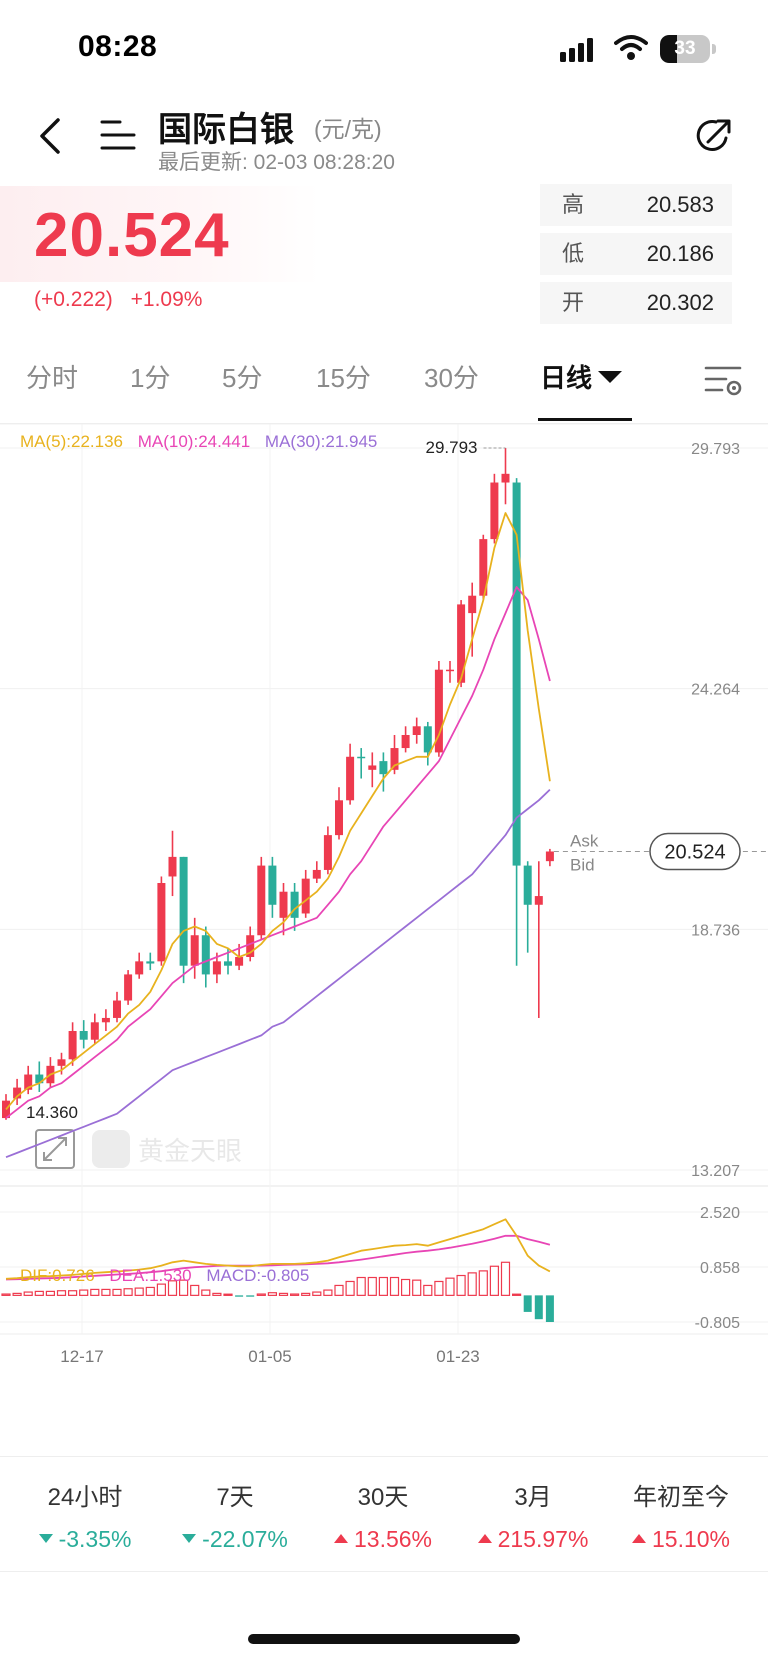  I want to click on share-icon, so click(714, 136).